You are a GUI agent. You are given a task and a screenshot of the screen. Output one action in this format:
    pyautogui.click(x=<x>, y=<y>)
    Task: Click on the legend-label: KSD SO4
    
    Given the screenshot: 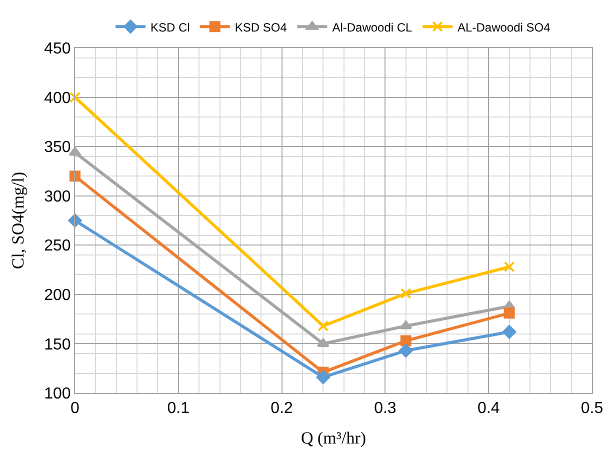 What is the action you would take?
    pyautogui.click(x=261, y=27)
    